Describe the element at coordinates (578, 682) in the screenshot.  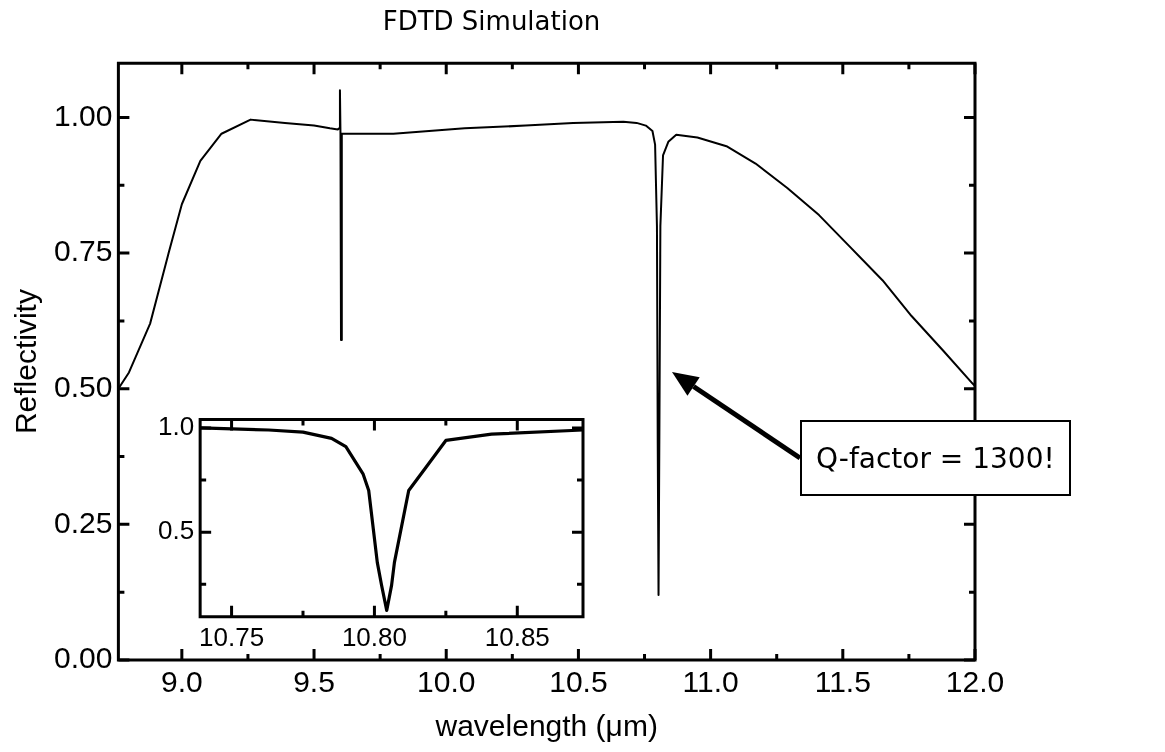
I see `x-tick-label: 10.5` at that location.